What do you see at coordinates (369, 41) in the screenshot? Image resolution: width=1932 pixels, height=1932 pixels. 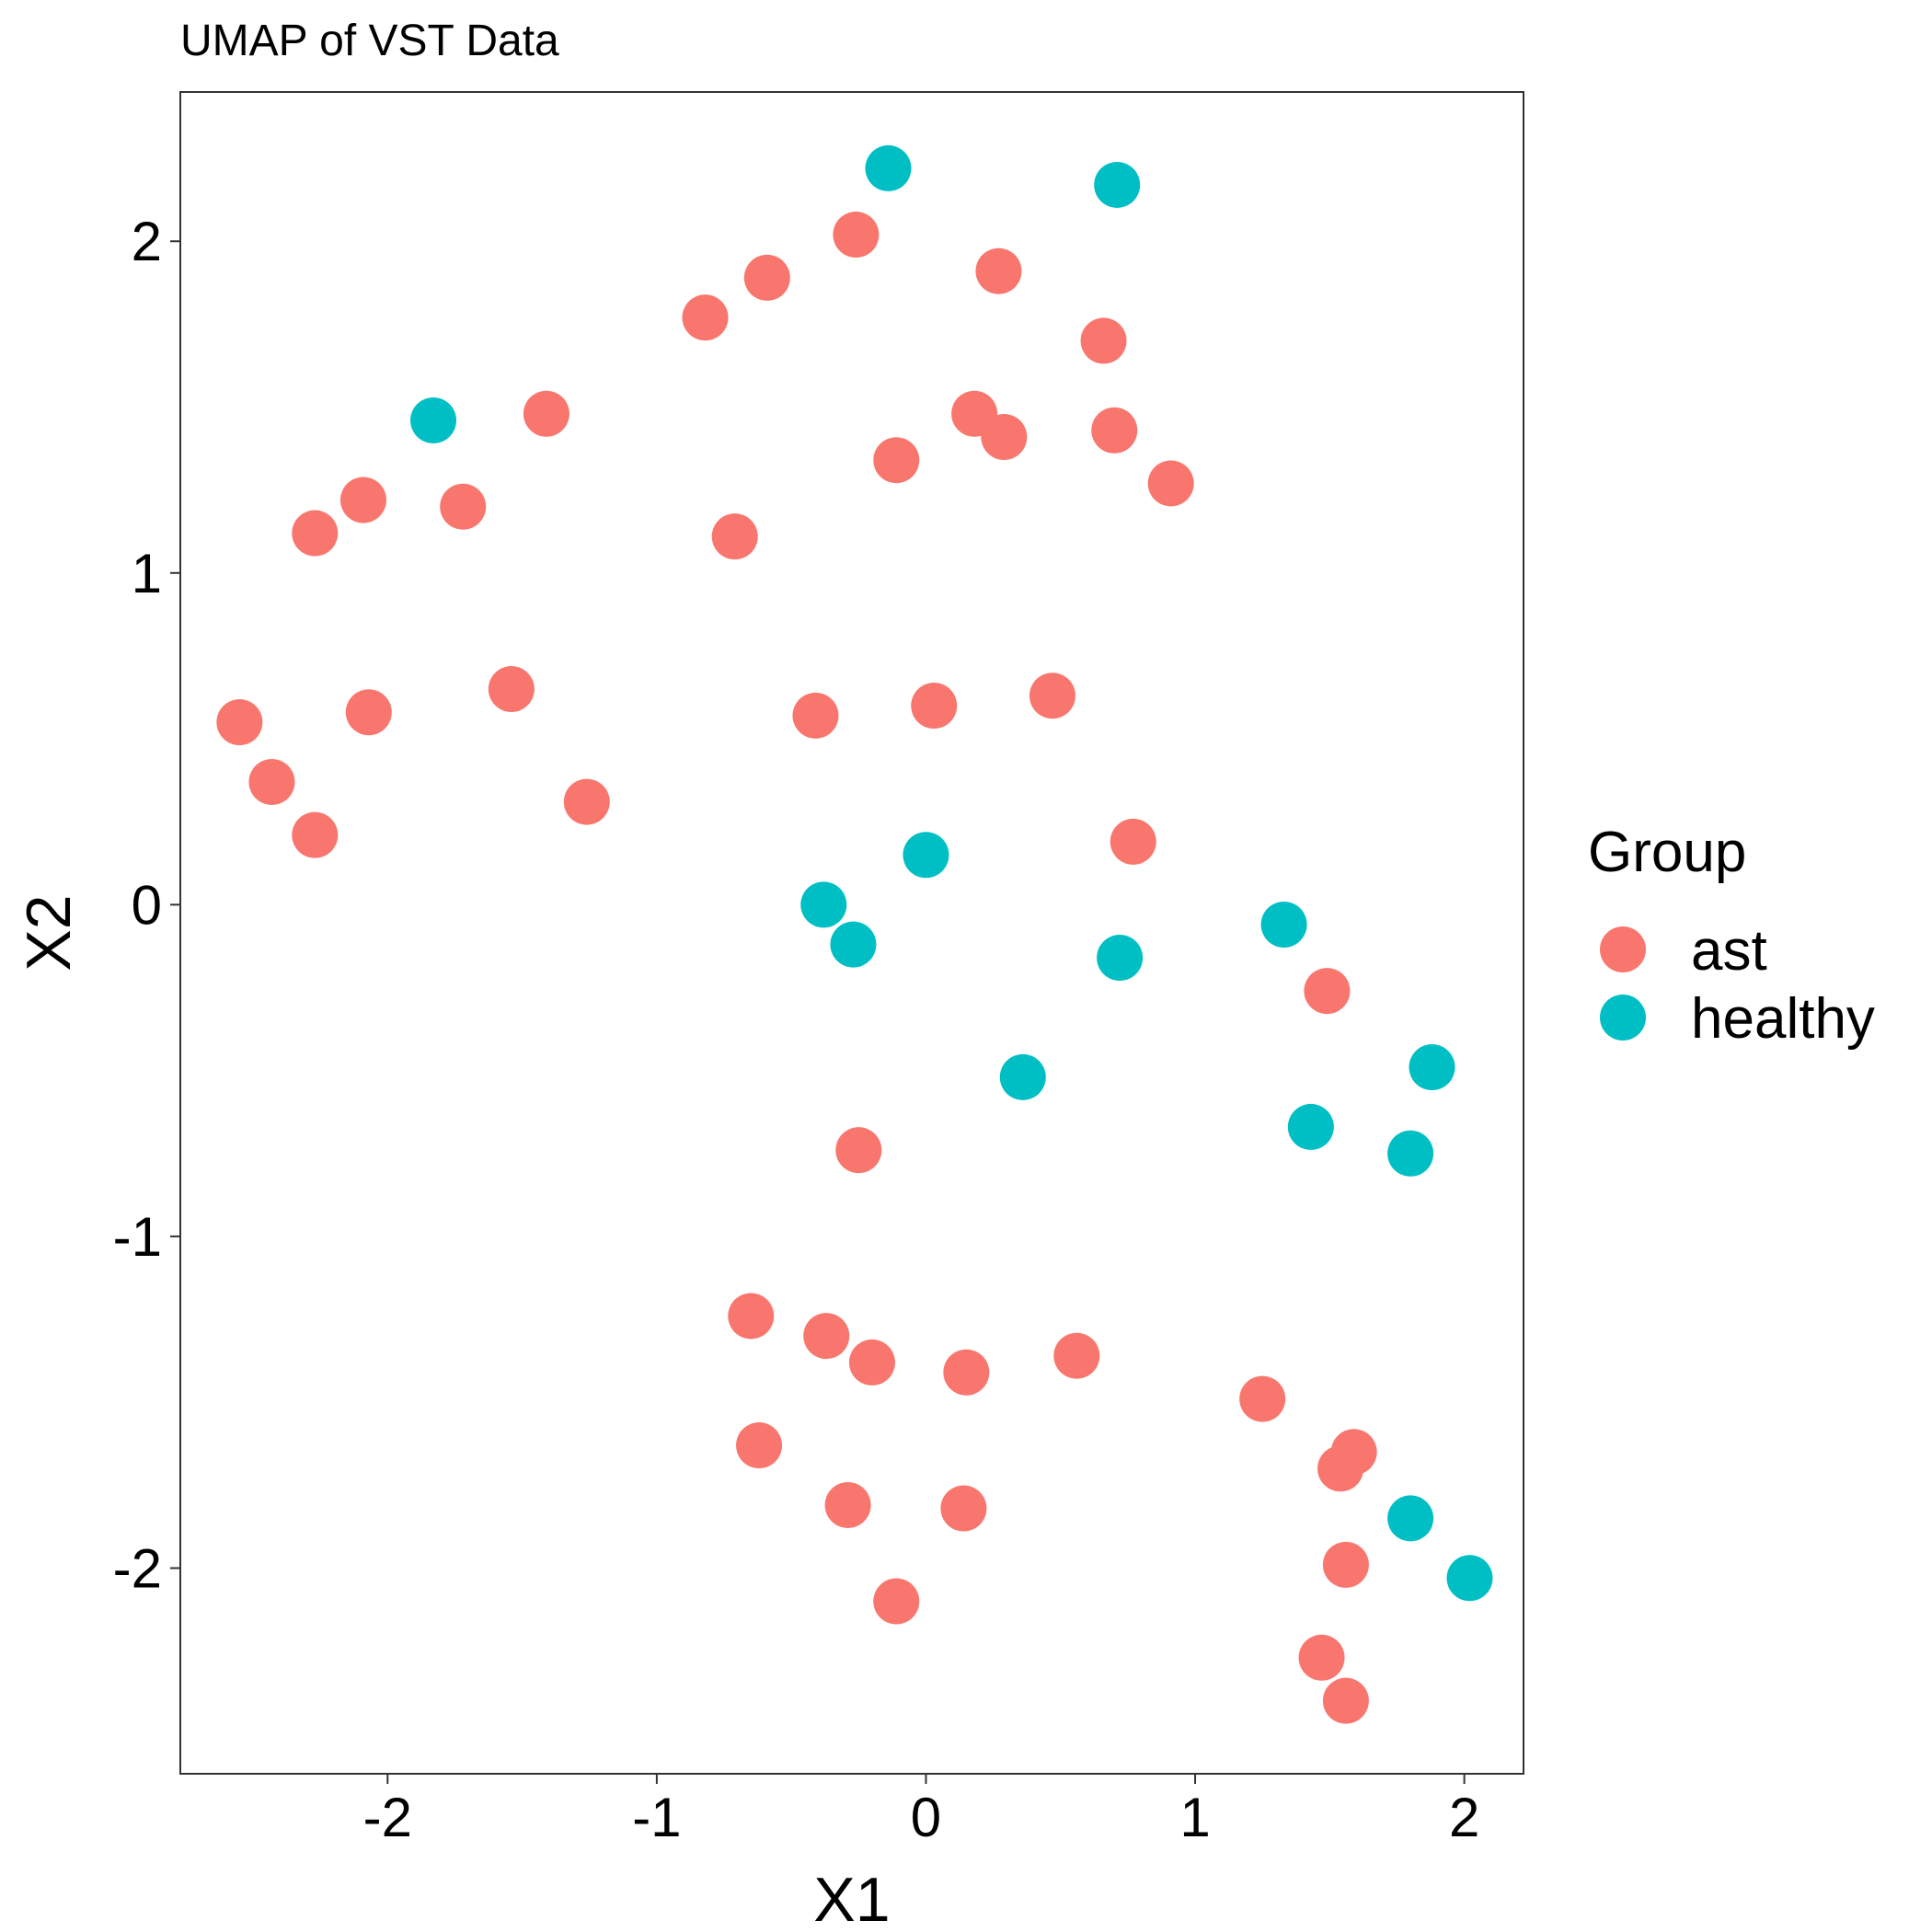 I see `chart-title: UMAP of VST Data` at bounding box center [369, 41].